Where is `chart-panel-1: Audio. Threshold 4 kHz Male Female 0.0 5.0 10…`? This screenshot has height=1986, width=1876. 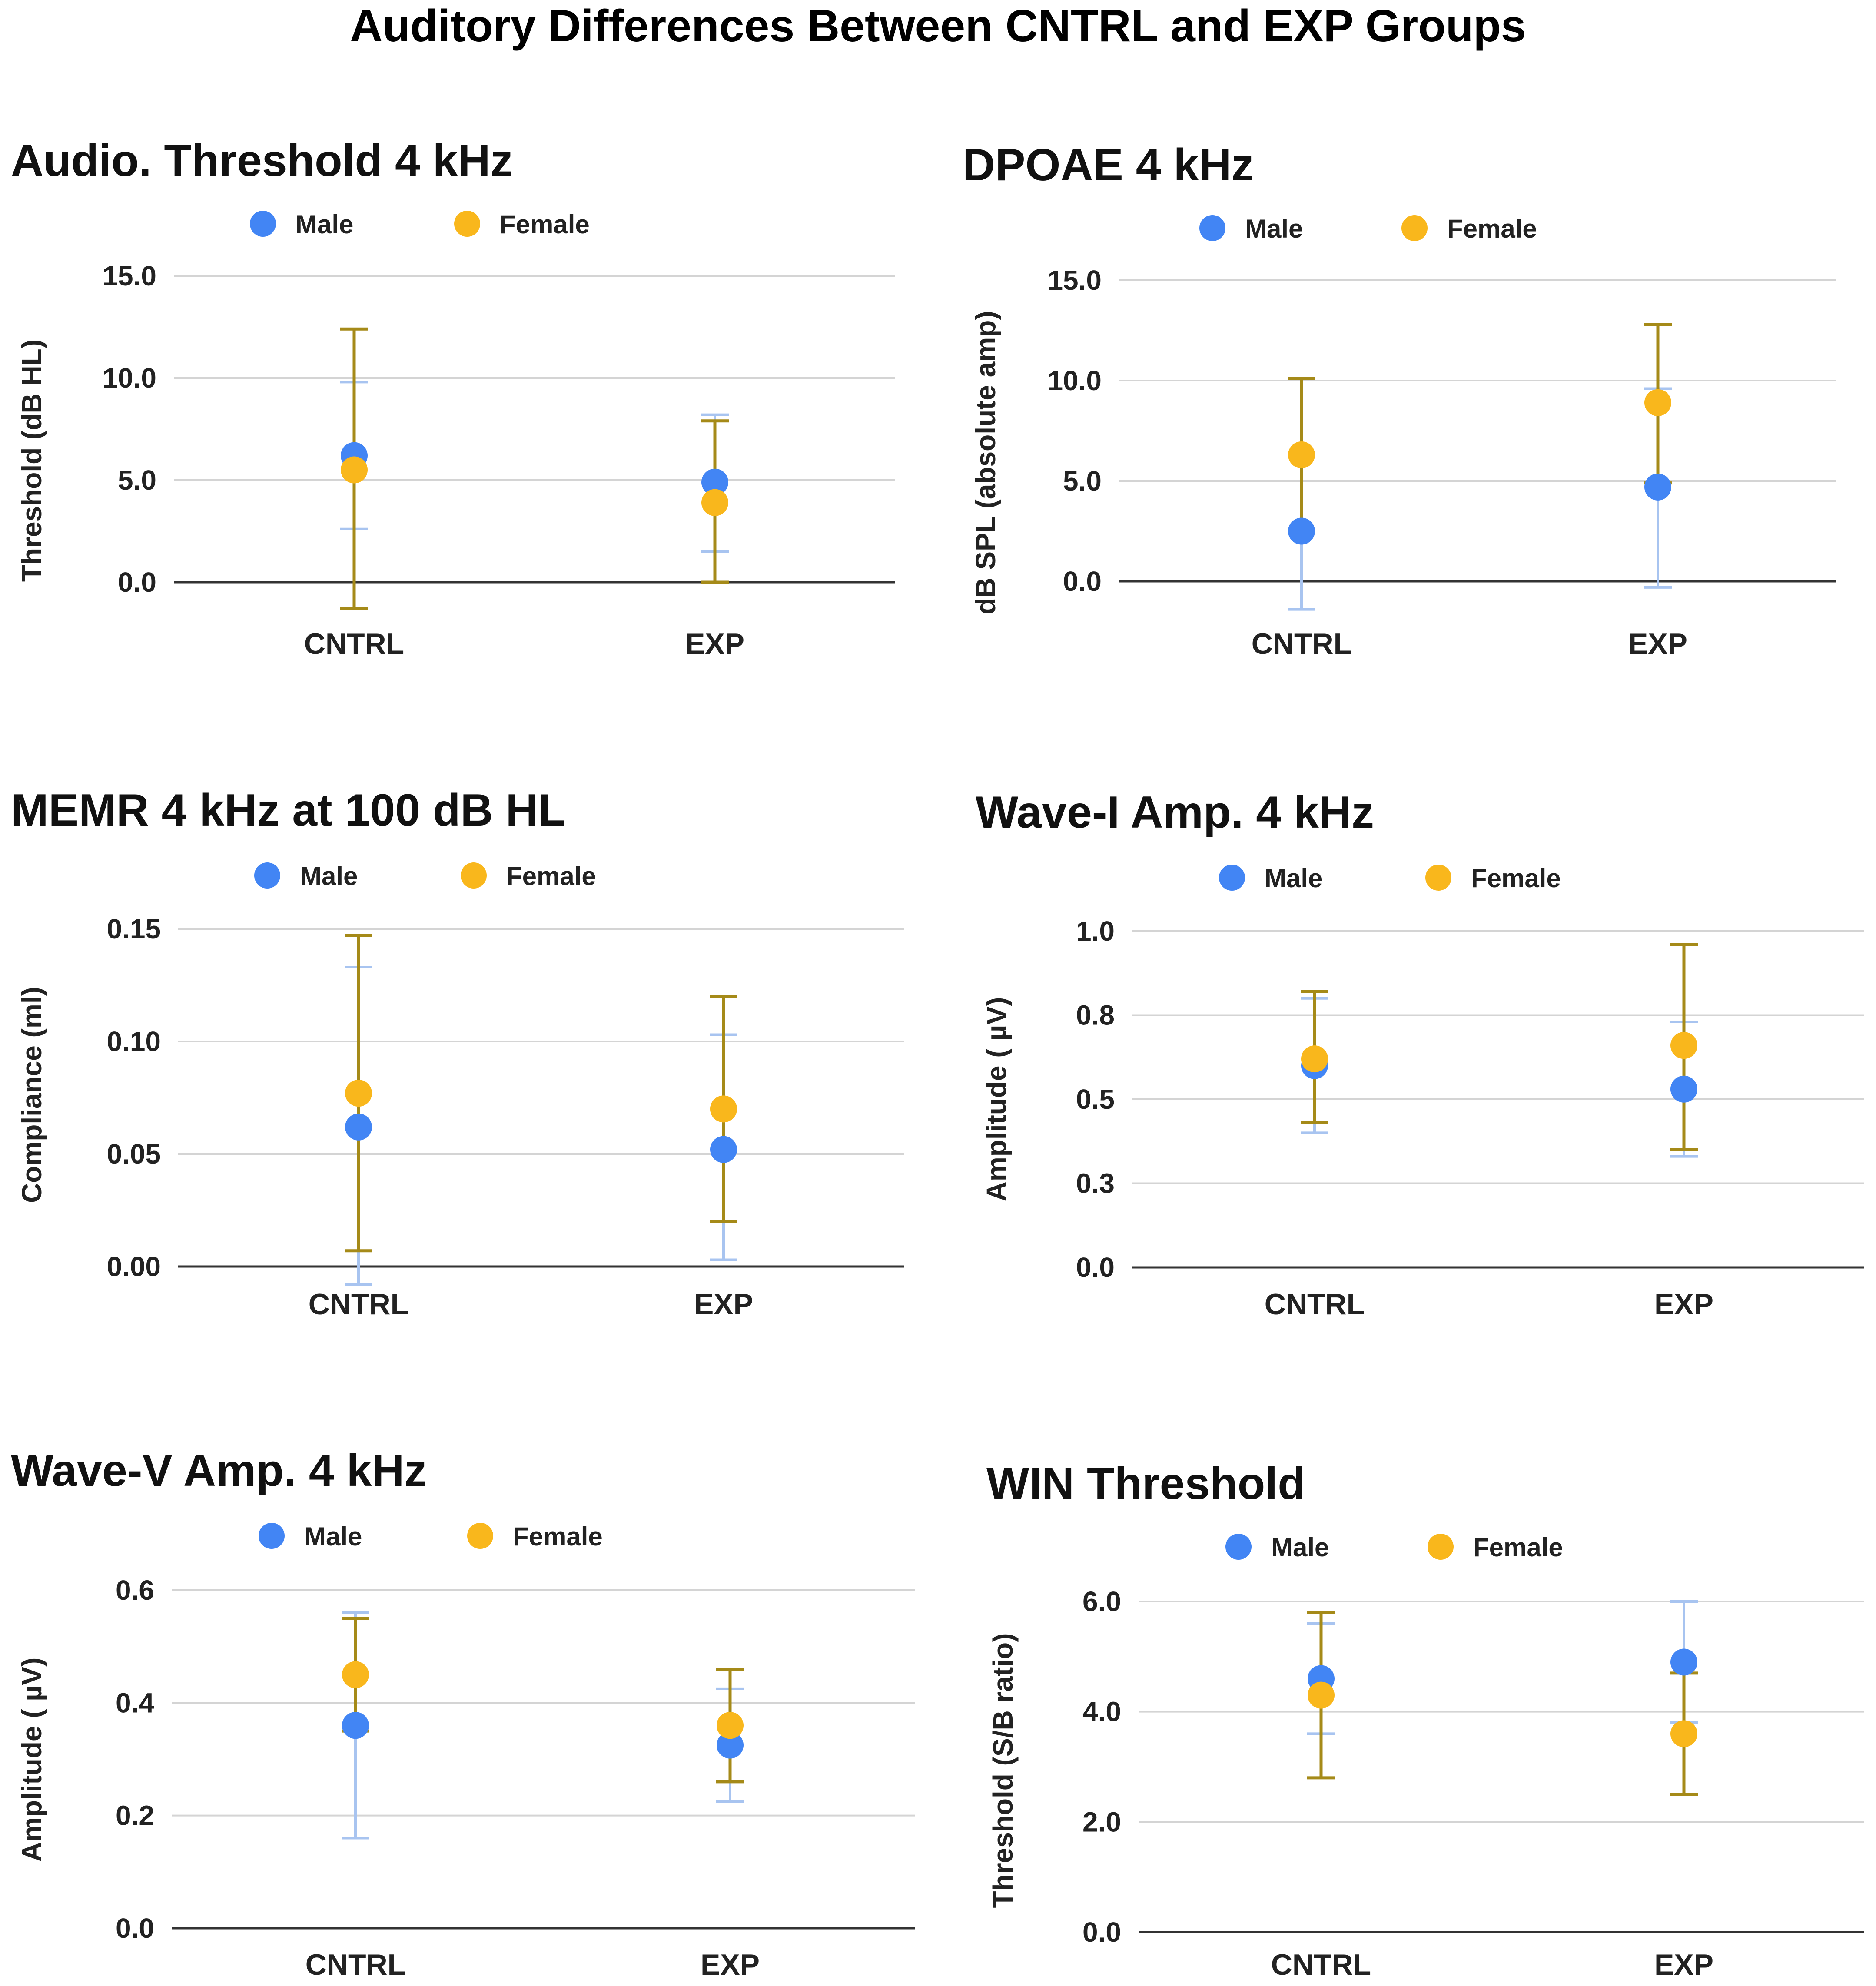
chart-panel-1: Audio. Threshold 4 kHz Male Female 0.0 5.0 10… is located at coordinates (453, 398).